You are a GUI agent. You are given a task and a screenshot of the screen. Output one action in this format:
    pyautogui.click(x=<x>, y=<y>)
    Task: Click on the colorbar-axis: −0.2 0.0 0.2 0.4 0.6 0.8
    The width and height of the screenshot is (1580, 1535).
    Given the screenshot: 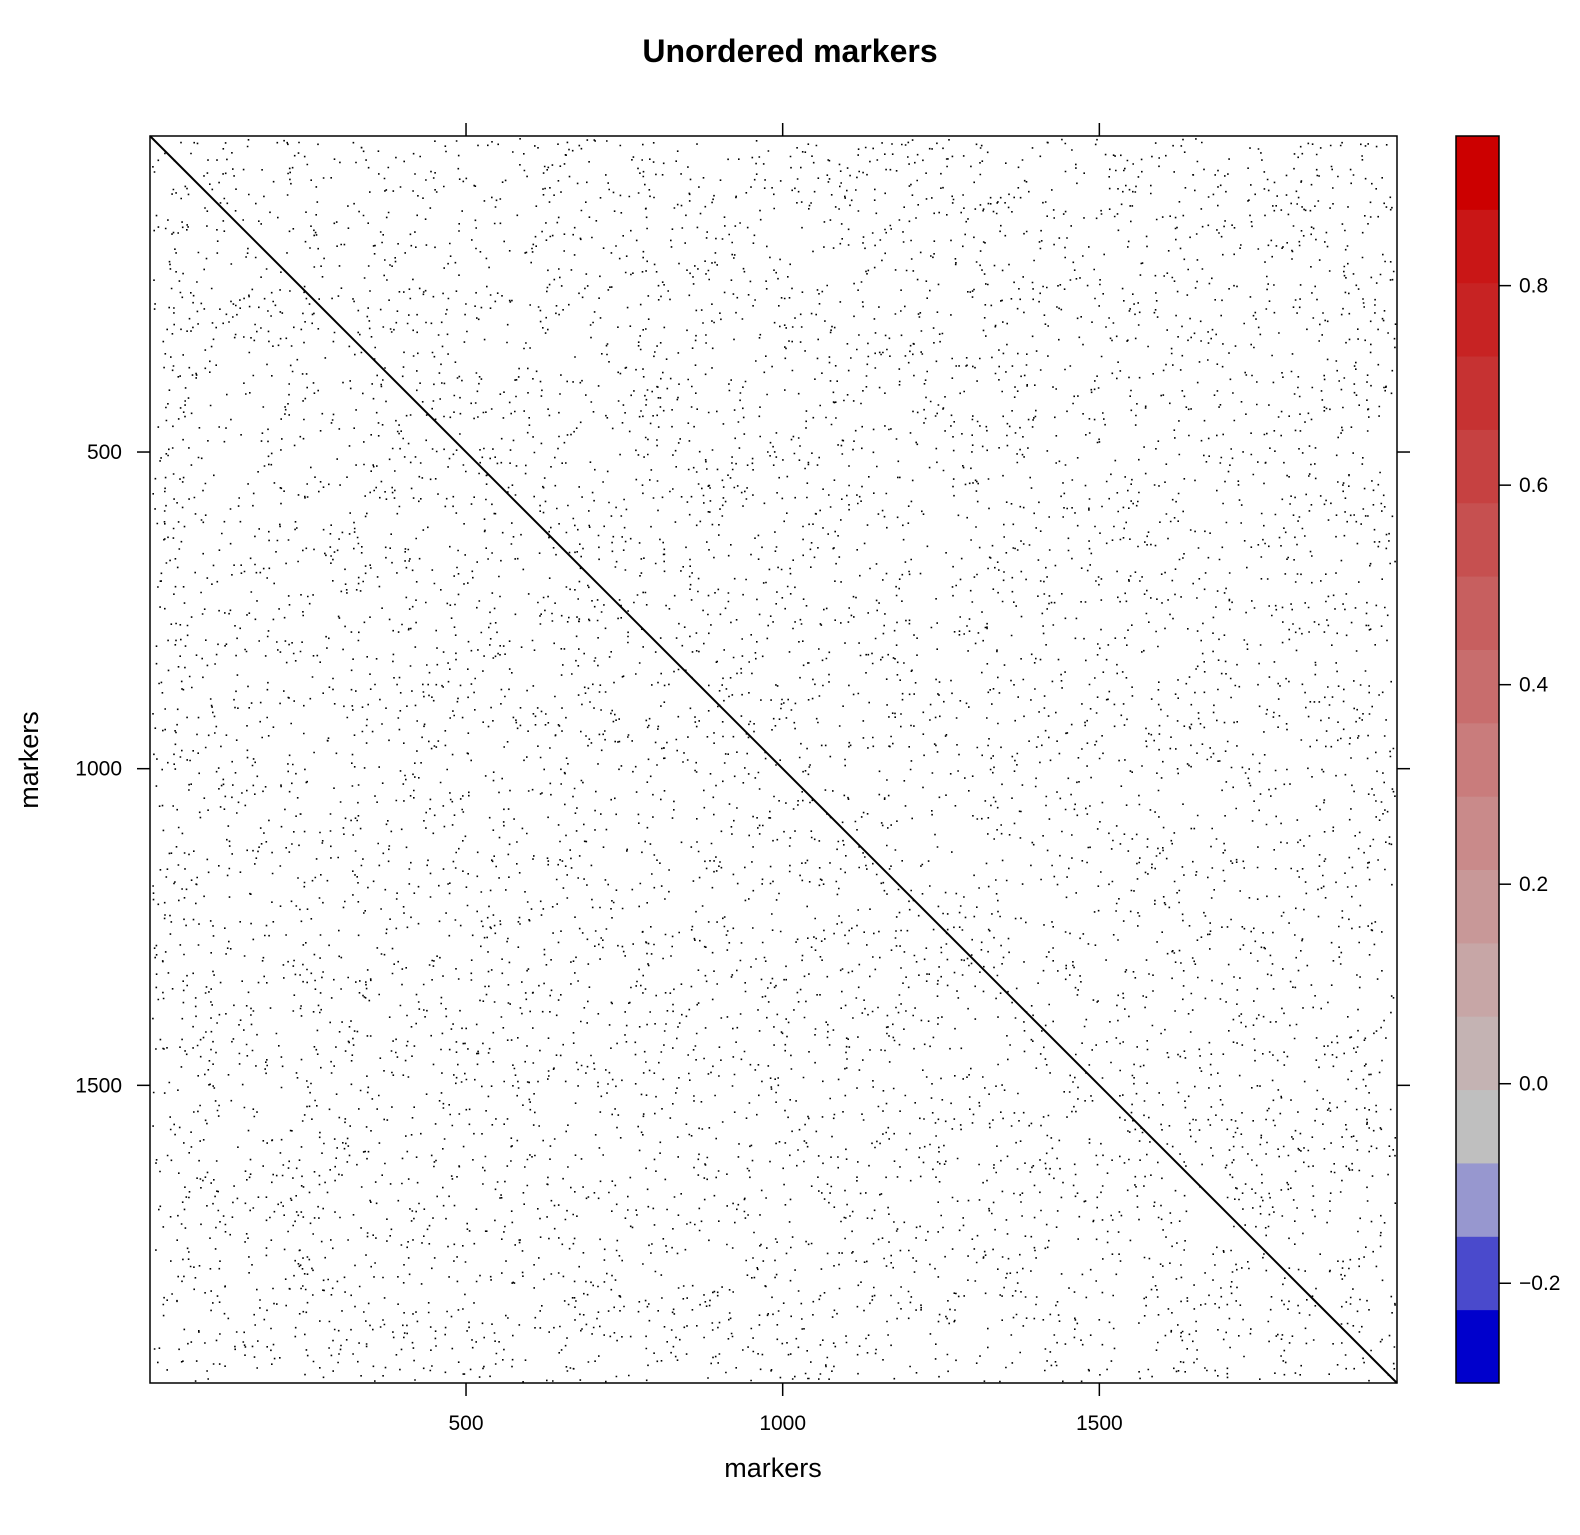 What is the action you would take?
    pyautogui.click(x=1529, y=785)
    